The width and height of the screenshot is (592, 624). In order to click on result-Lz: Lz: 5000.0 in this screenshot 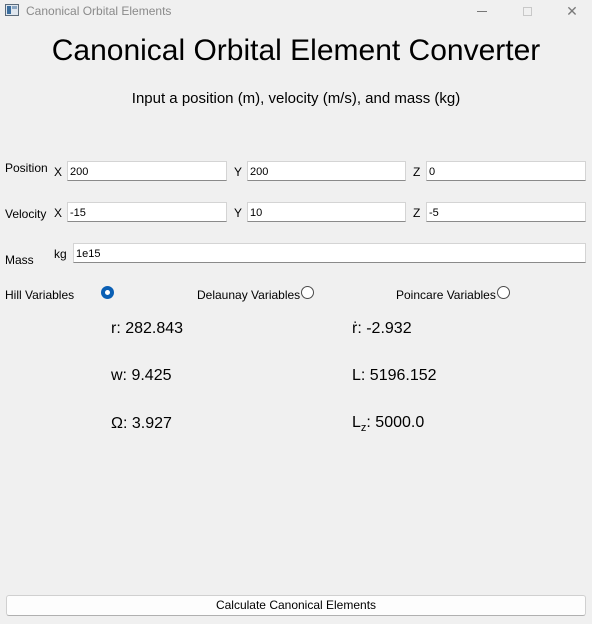, I will do `click(388, 424)`.